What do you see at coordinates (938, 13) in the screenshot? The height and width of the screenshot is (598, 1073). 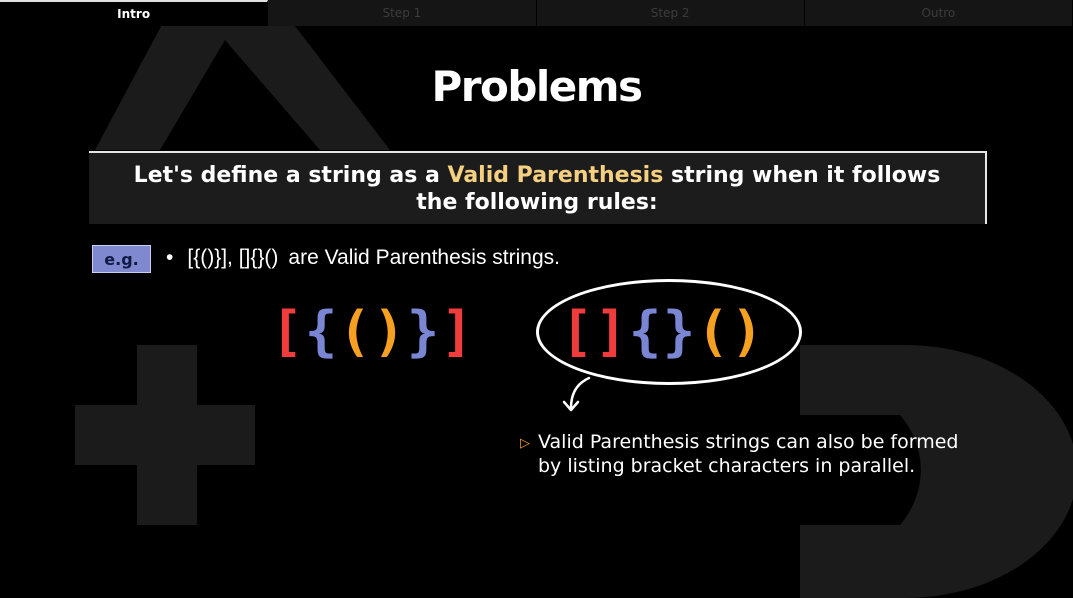 I see `tab-outro: Outro` at bounding box center [938, 13].